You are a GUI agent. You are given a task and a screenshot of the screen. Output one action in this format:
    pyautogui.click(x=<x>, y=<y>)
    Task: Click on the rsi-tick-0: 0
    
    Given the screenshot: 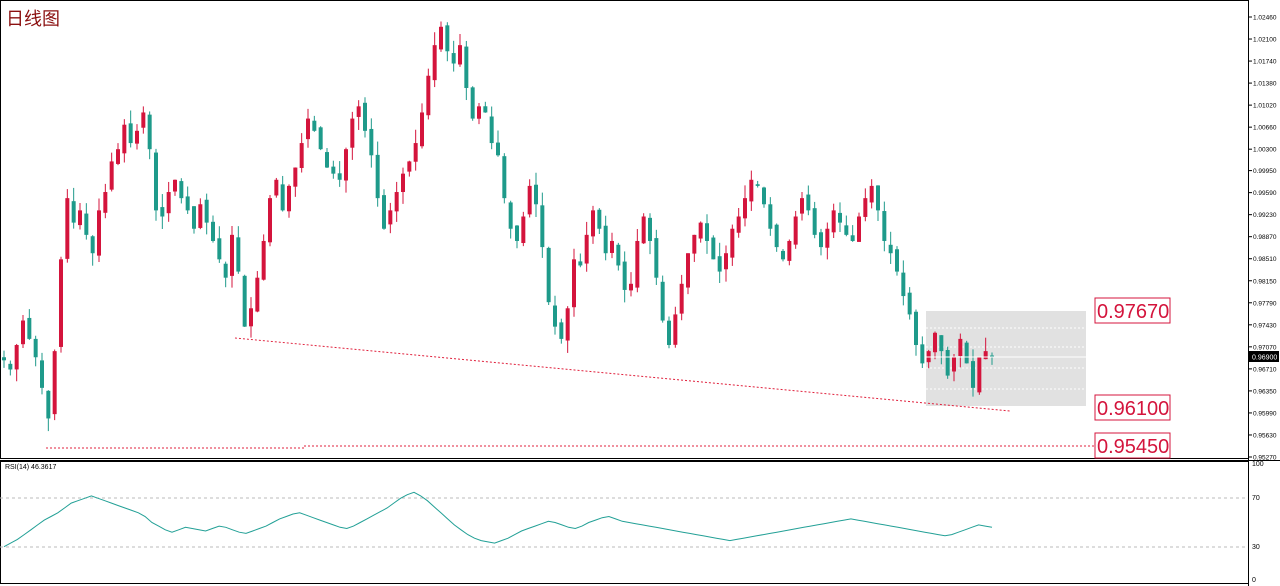 What is the action you would take?
    pyautogui.click(x=1254, y=580)
    